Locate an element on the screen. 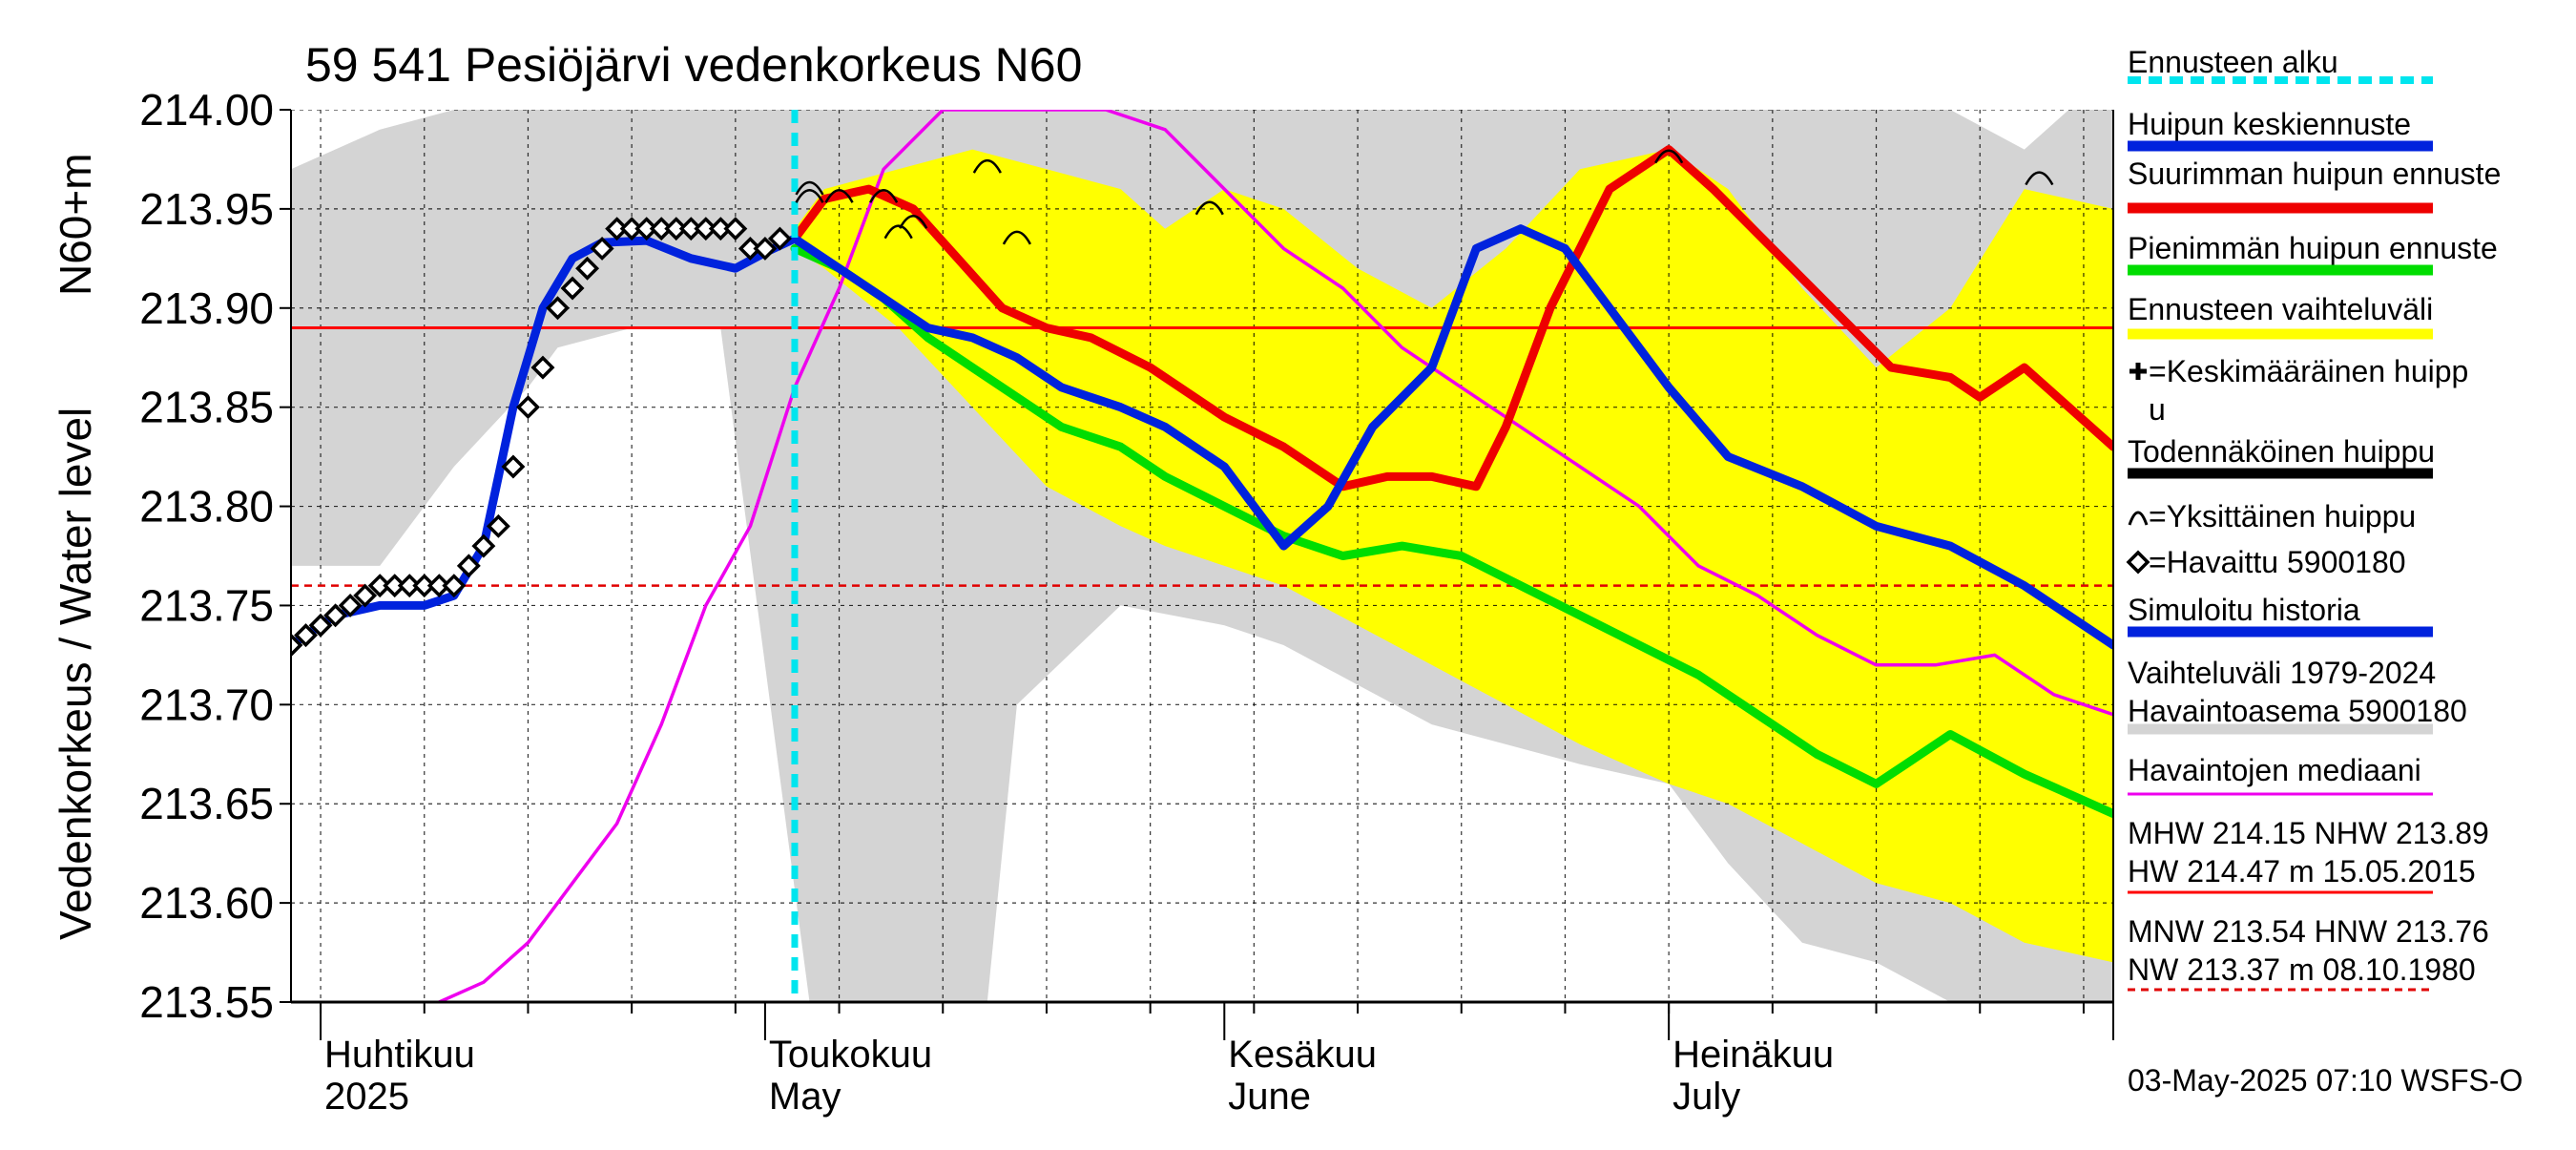  month-label: Huhtikuu is located at coordinates (399, 1055).